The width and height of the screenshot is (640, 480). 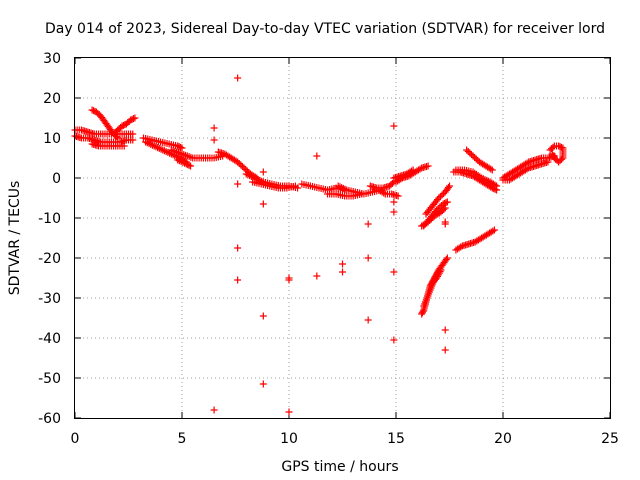 What do you see at coordinates (49, 219) in the screenshot?
I see `y-tick-label: -10` at bounding box center [49, 219].